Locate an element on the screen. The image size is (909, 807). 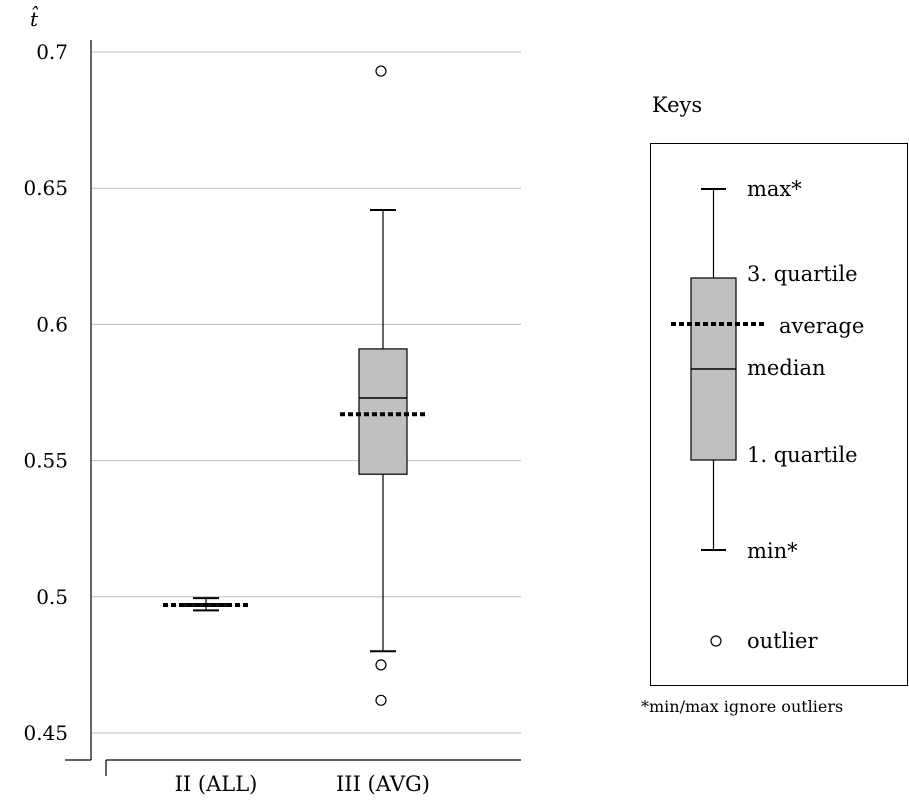
y-tick-label: 0.45 is located at coordinates (45, 733).